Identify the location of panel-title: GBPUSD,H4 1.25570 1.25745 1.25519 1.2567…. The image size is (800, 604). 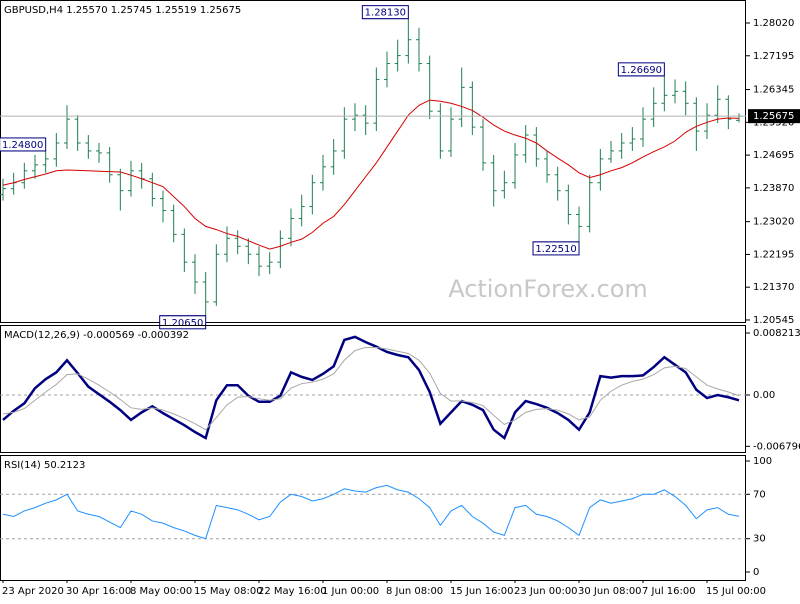
(122, 10).